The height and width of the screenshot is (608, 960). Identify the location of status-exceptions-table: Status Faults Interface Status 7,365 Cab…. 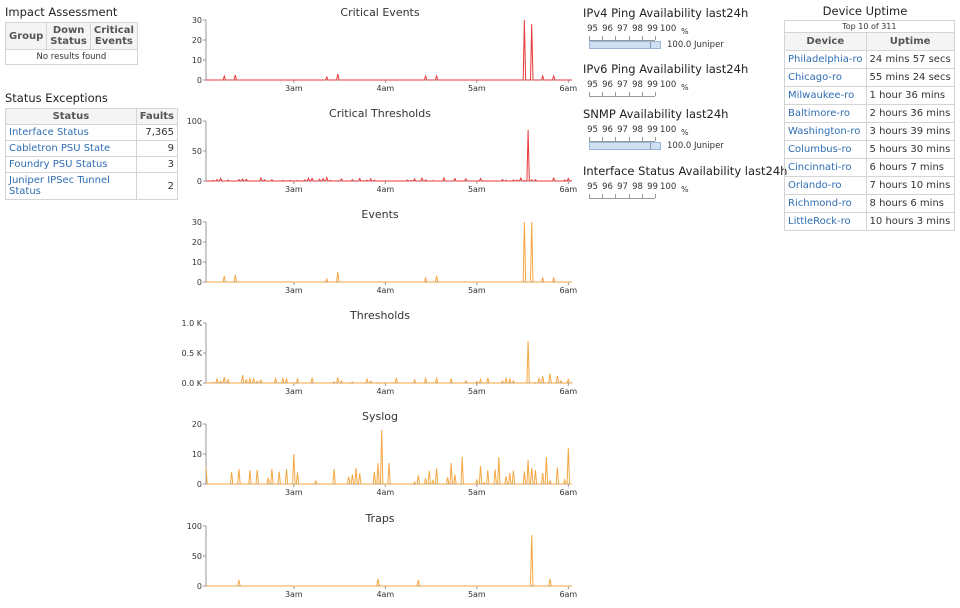
(92, 154).